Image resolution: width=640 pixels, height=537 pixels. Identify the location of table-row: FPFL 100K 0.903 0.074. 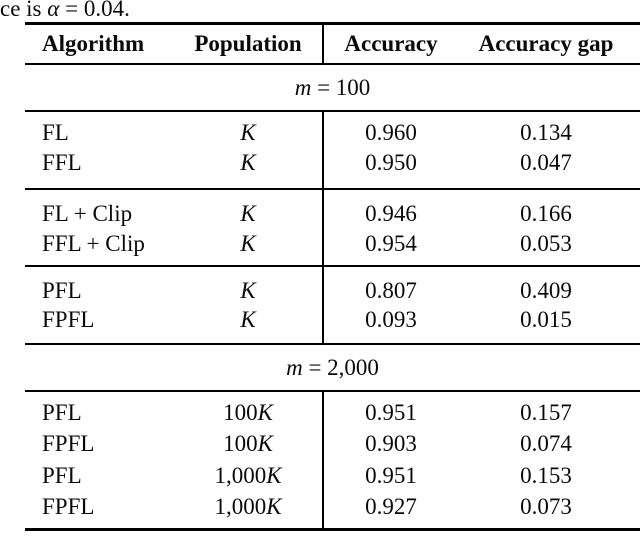
(320, 444).